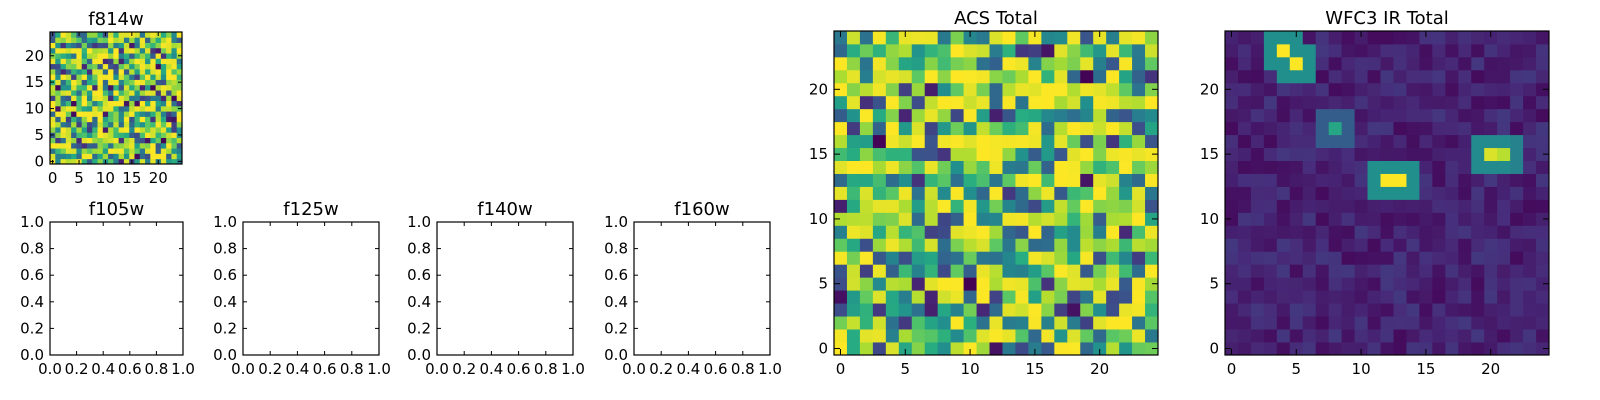 The image size is (1600, 400). I want to click on x-tick-label: 5, so click(1297, 369).